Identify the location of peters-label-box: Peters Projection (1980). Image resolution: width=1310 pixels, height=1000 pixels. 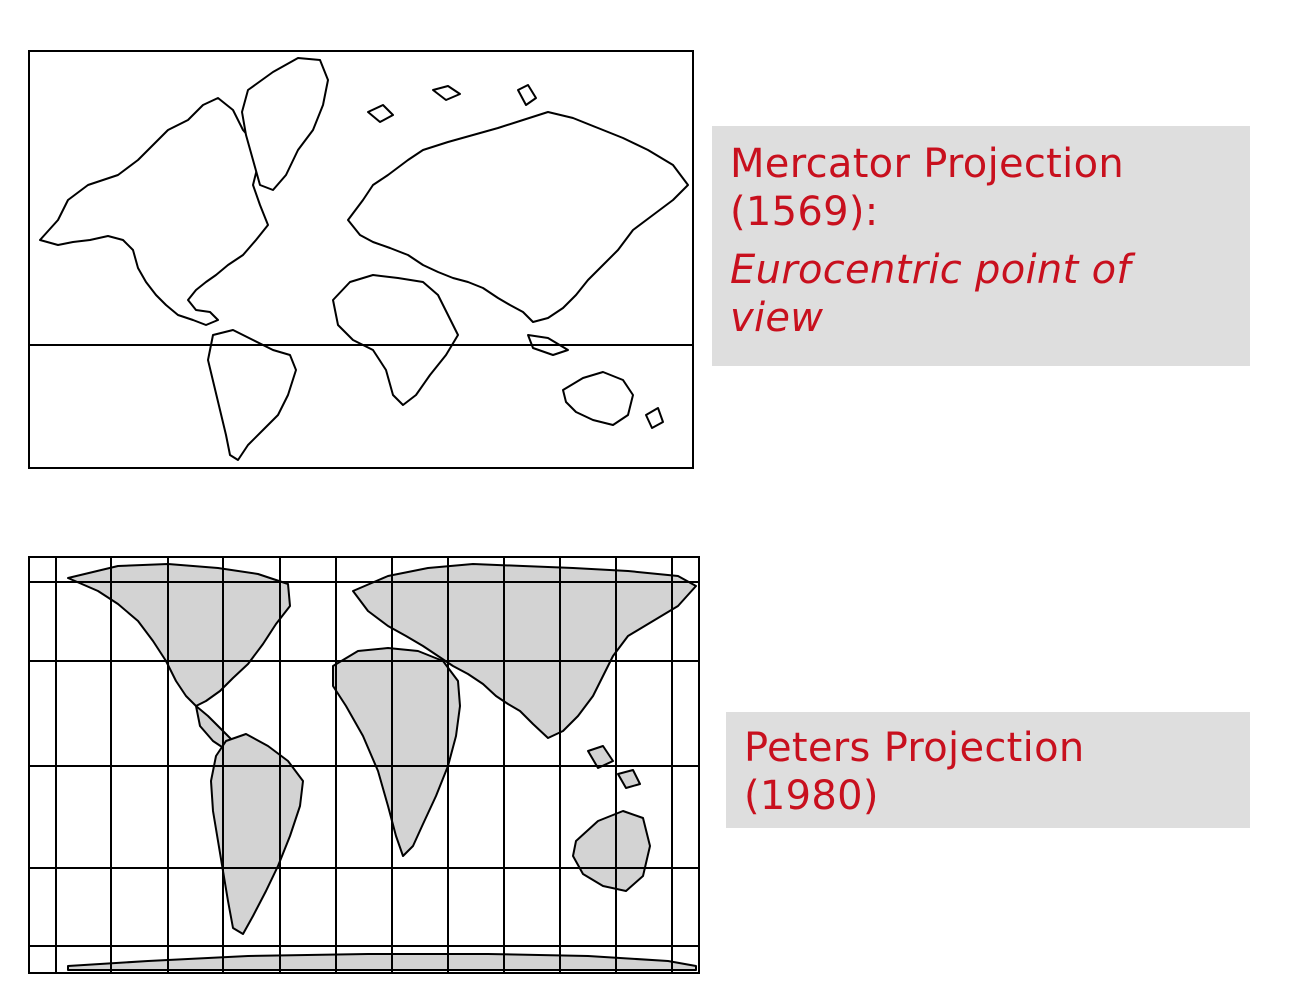
(988, 770).